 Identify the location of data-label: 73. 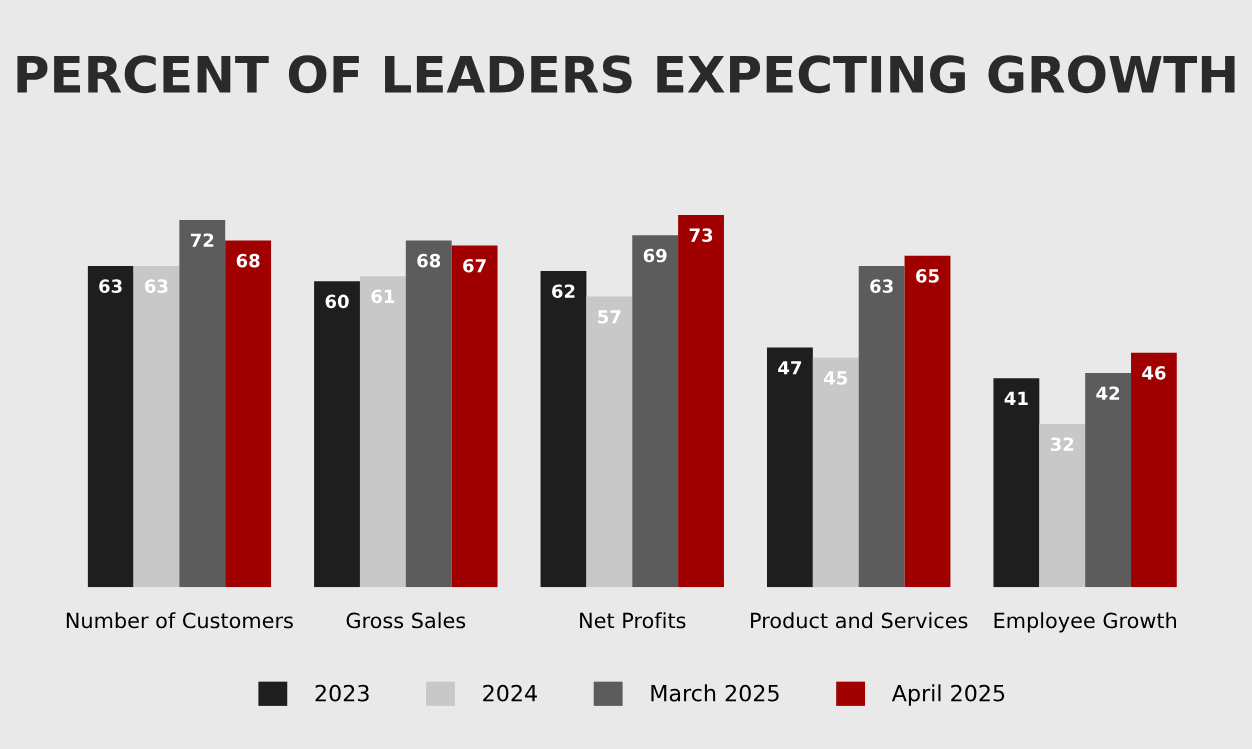
(701, 235).